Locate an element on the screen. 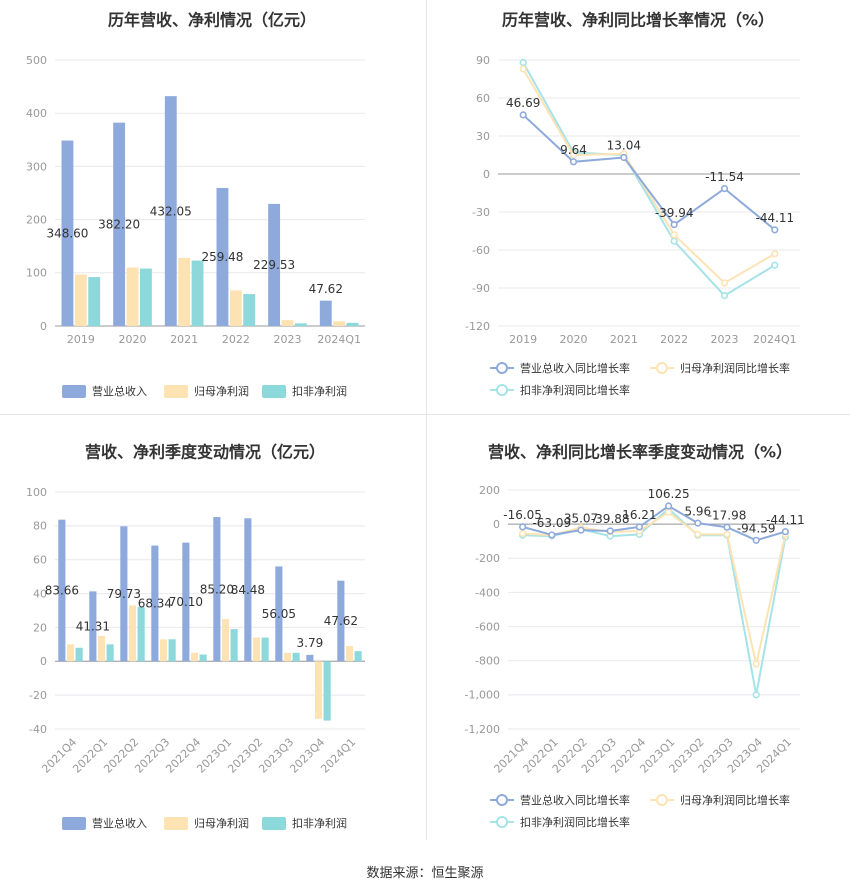 The height and width of the screenshot is (891, 850). y-tick-label: -600 is located at coordinates (487, 626).